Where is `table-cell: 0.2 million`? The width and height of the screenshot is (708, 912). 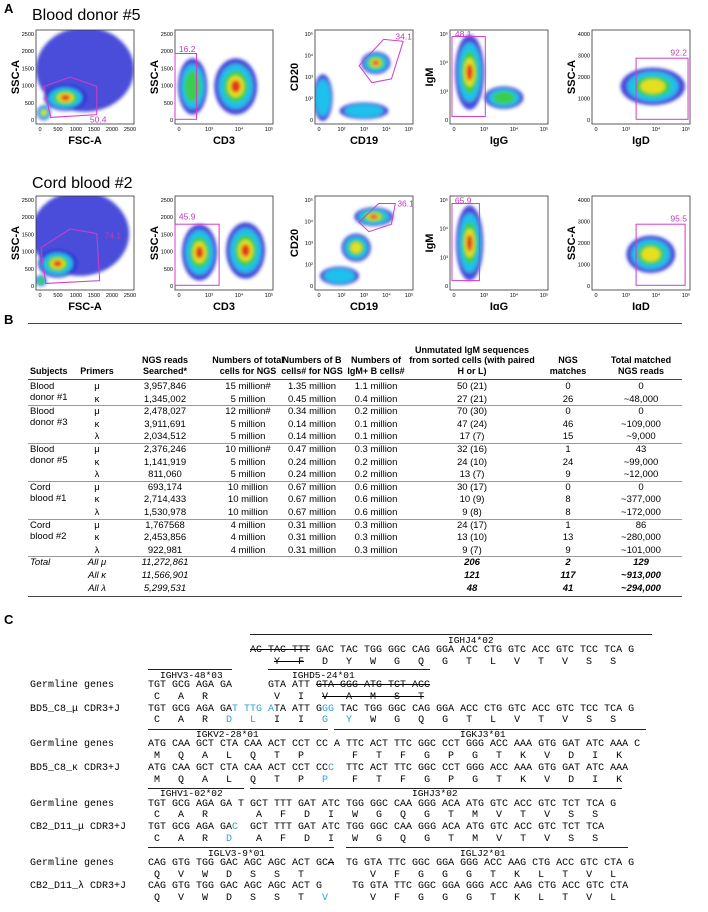 table-cell: 0.2 million is located at coordinates (376, 462).